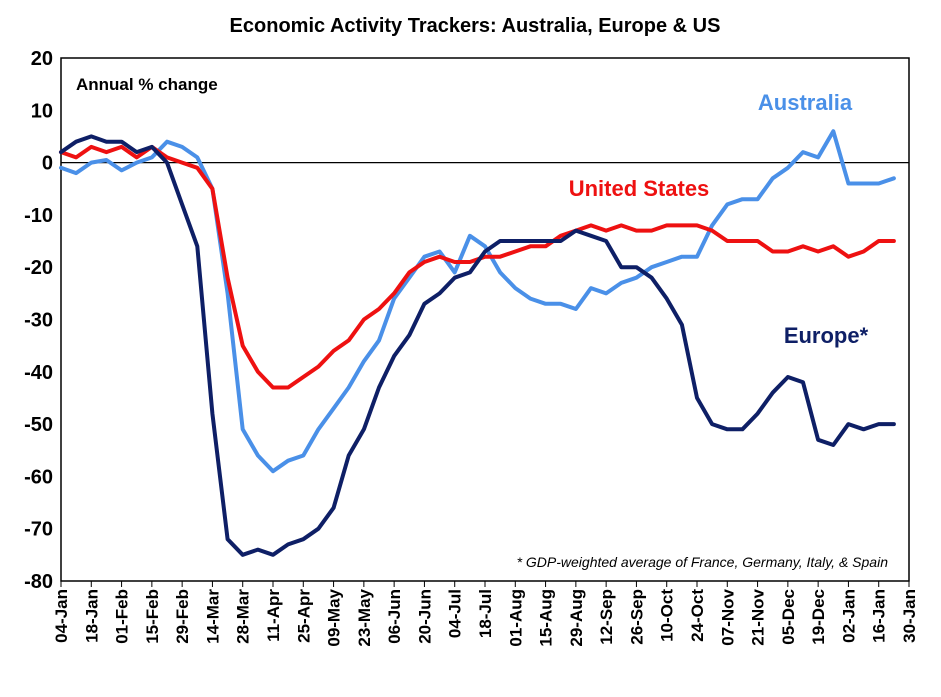  Describe the element at coordinates (122, 616) in the screenshot. I see `x-tick-label: 01-Feb` at that location.